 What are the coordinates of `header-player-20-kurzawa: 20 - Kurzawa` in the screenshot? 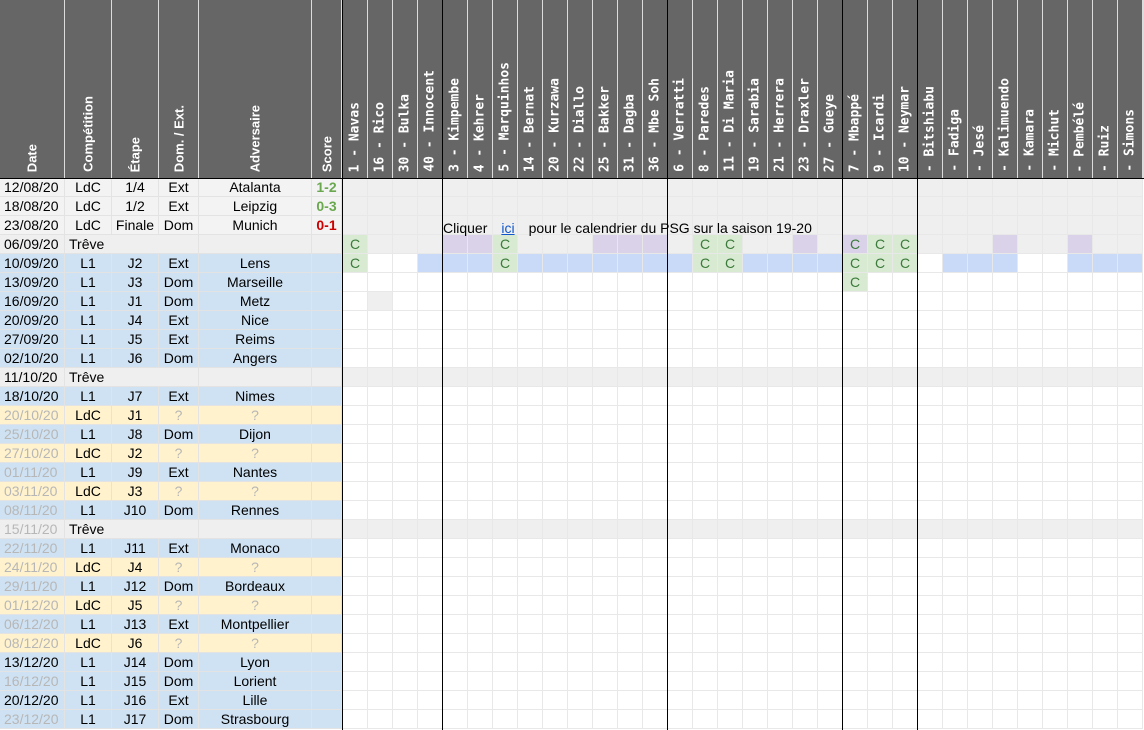 It's located at (555, 89).